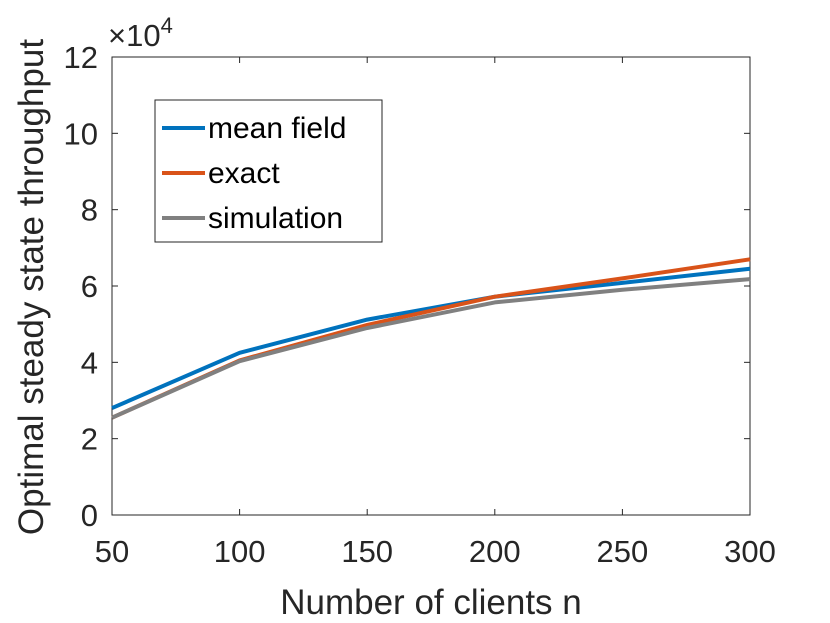 The image size is (830, 623). What do you see at coordinates (89, 286) in the screenshot?
I see `y-tick-label: 6` at bounding box center [89, 286].